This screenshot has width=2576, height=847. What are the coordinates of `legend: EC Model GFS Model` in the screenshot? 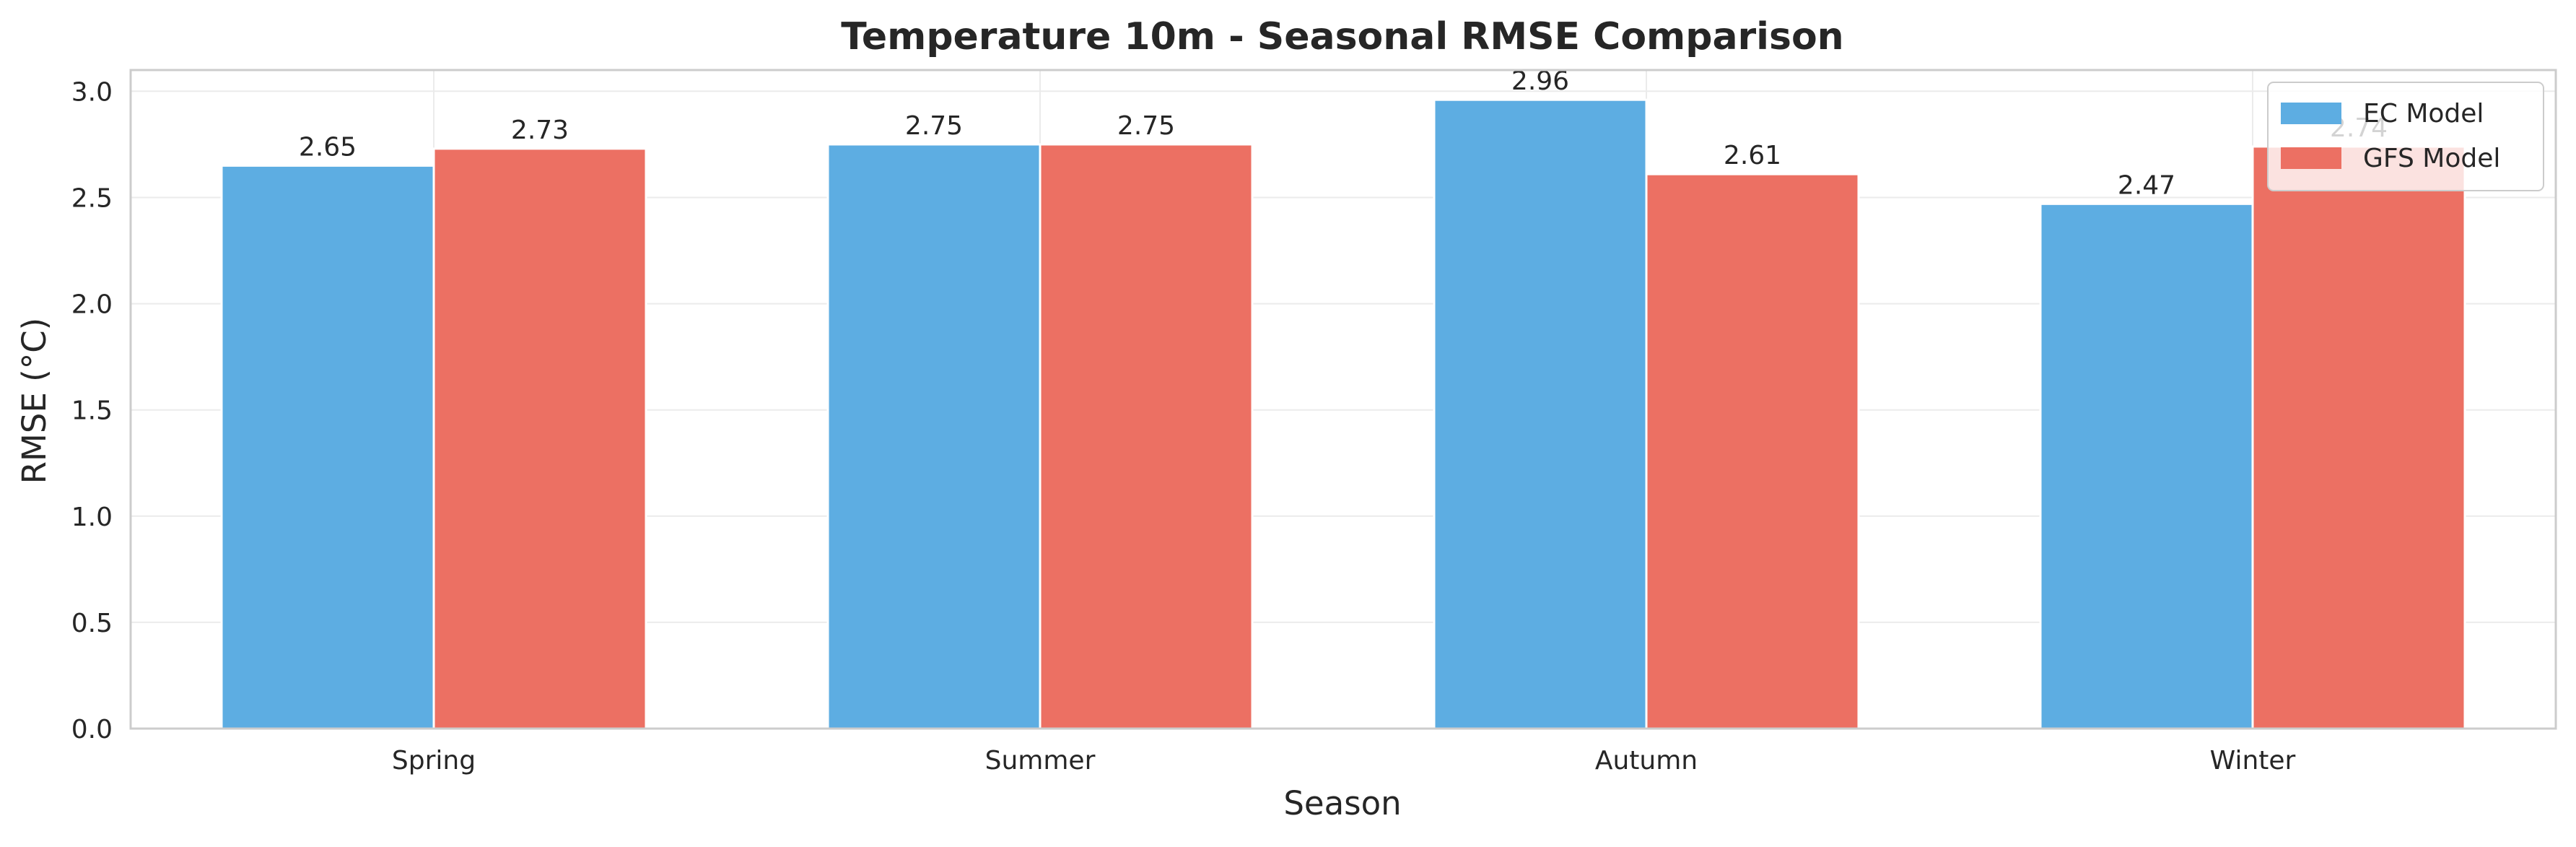 It's located at (2405, 136).